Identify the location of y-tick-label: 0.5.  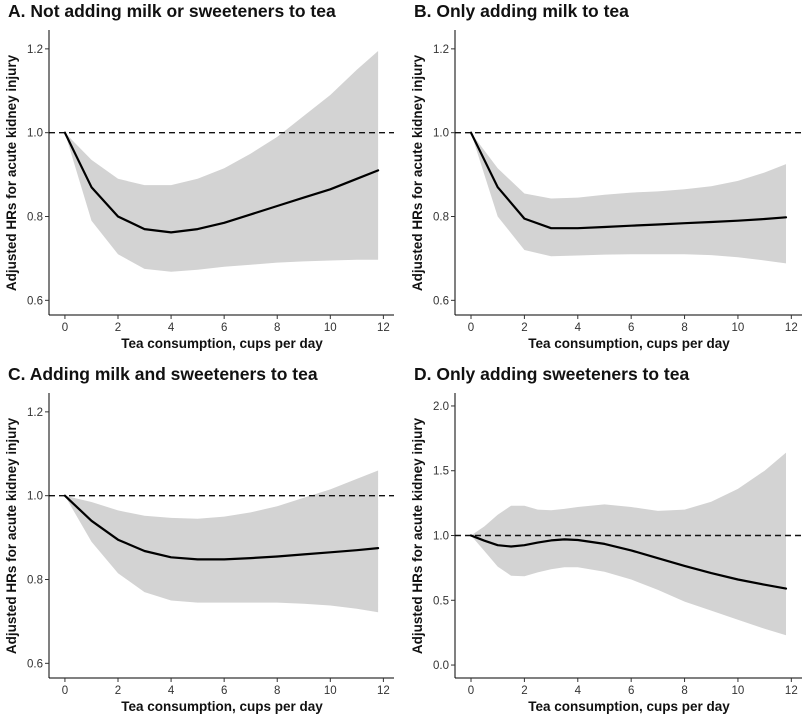
(441, 601).